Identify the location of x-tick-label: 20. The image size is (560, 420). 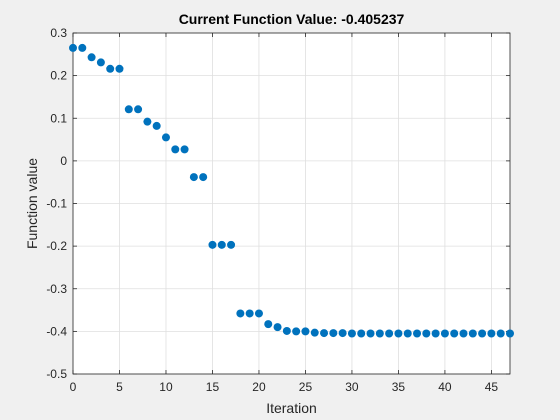
(259, 387).